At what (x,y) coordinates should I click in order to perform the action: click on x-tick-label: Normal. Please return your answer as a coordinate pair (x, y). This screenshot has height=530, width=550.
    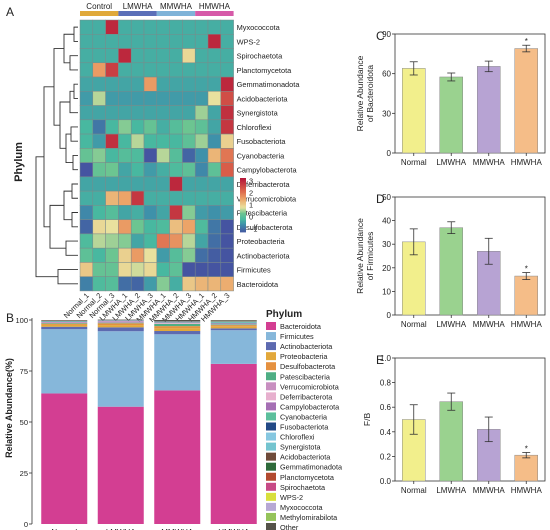
    Looking at the image, I should click on (64, 529).